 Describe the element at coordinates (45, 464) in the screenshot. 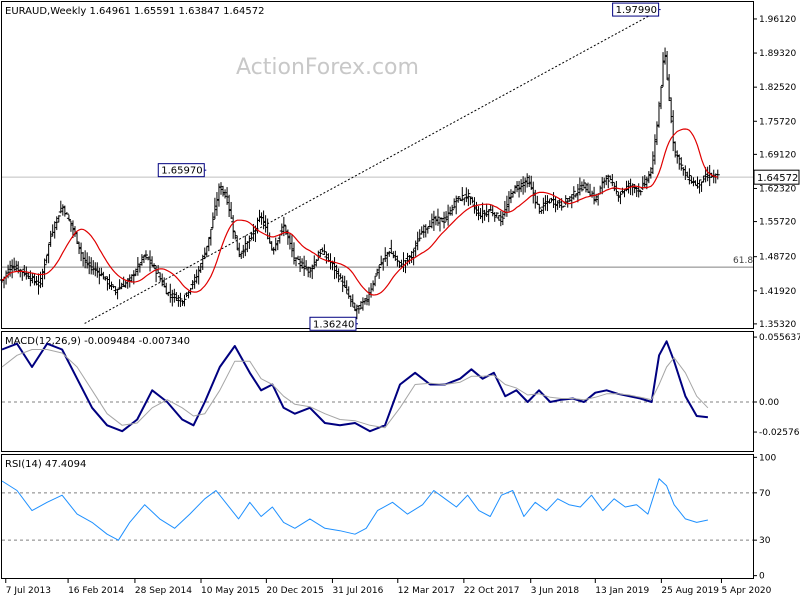

I see `rsi-panel-header: RSI(14) 47.4094` at that location.